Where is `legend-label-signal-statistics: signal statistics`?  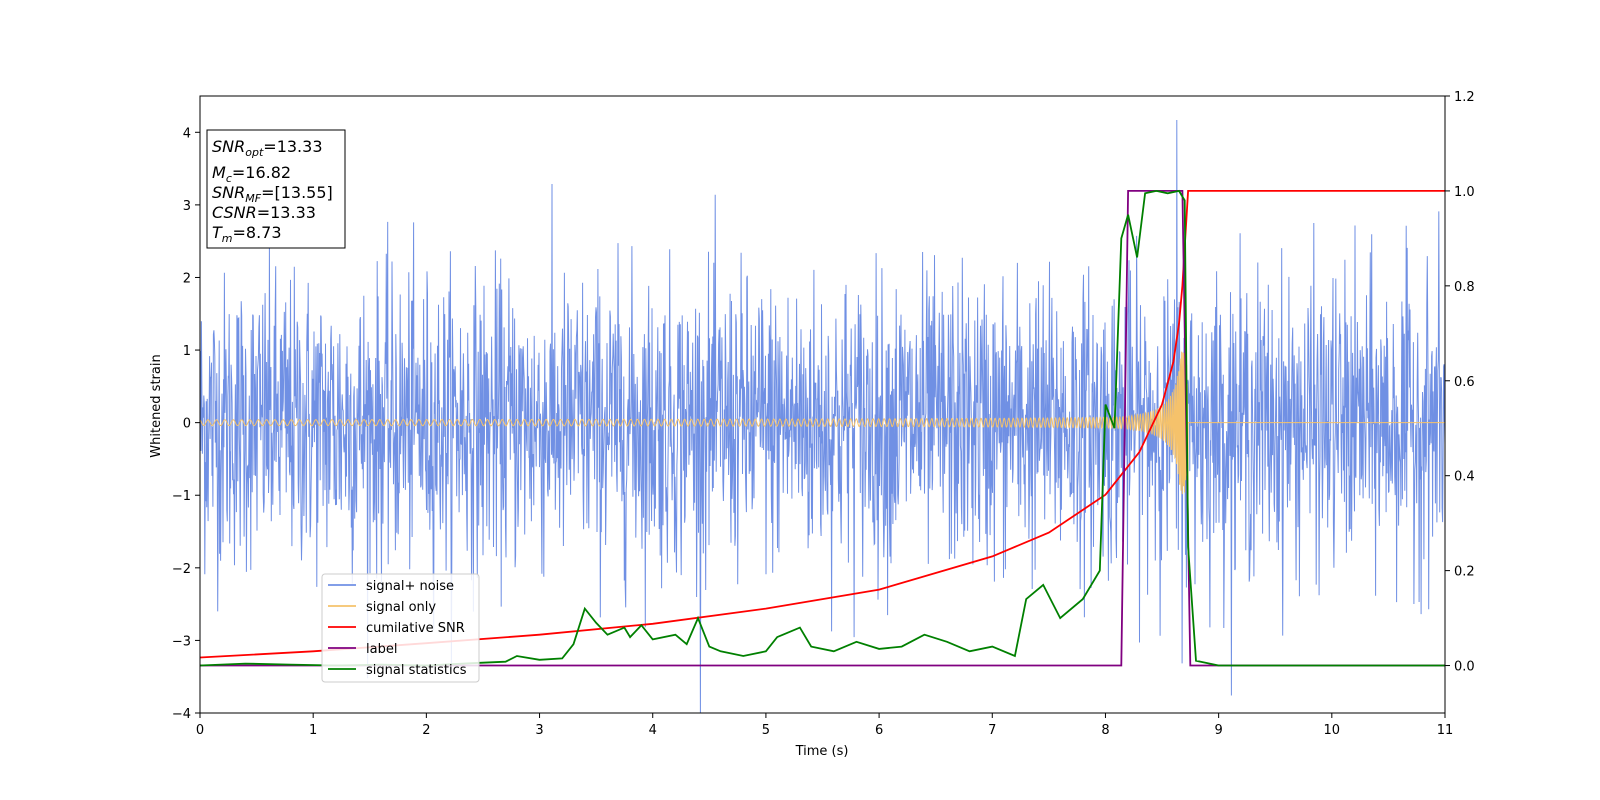 legend-label-signal-statistics: signal statistics is located at coordinates (416, 670).